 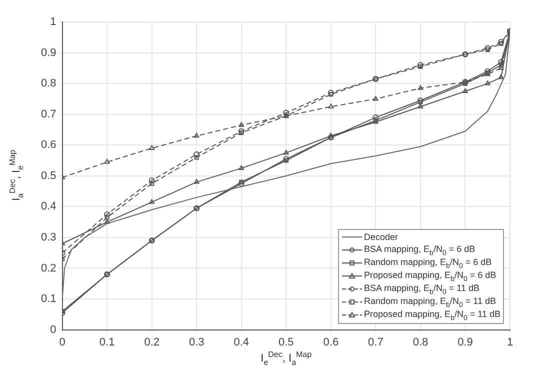 What do you see at coordinates (430, 302) in the screenshot?
I see `legend-label: Random mapping, E$_{b}$/N$_{0}$ = 11 dB` at bounding box center [430, 302].